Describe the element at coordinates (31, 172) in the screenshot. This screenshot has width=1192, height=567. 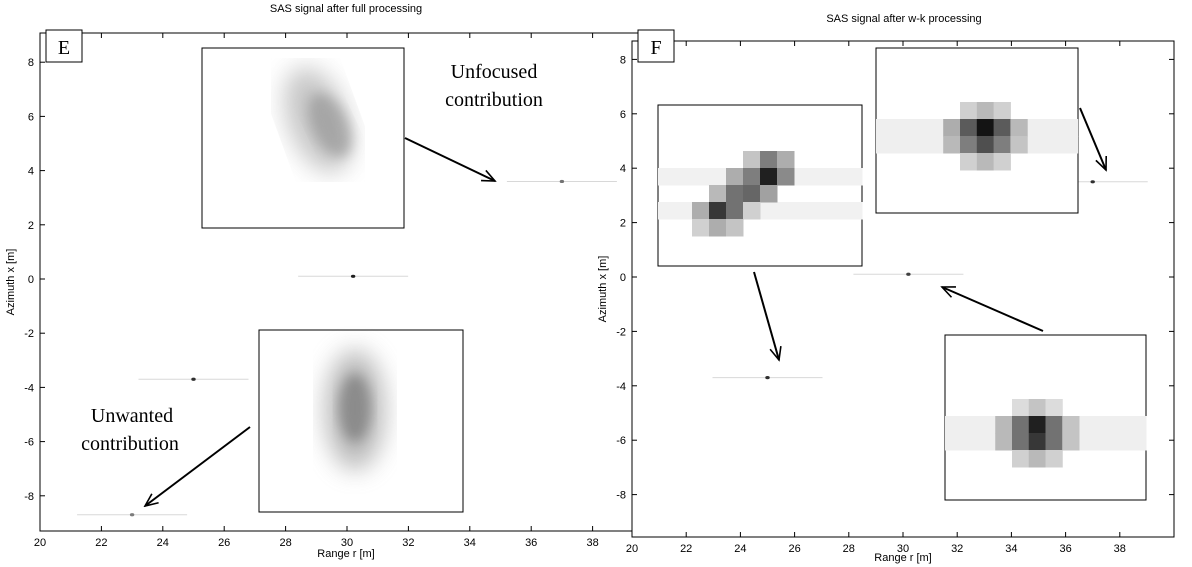
I see `panel-e-ytick-label: 4` at that location.